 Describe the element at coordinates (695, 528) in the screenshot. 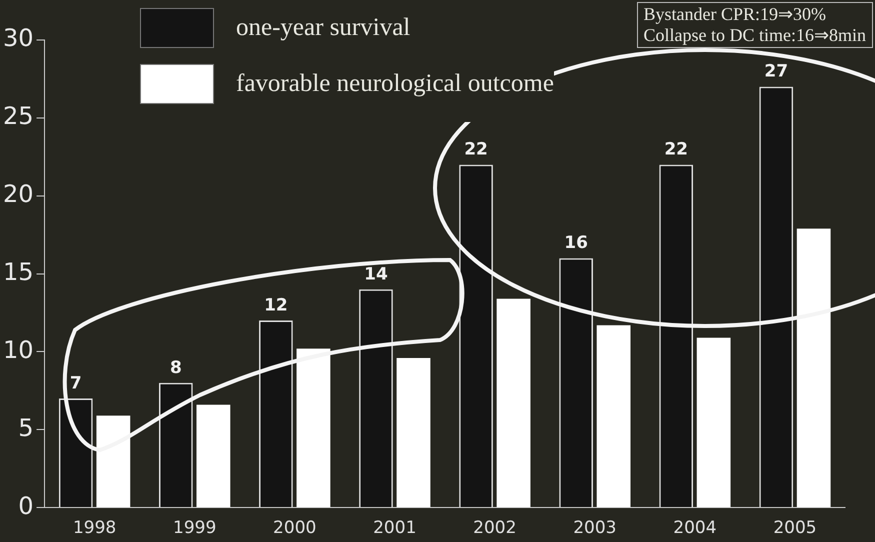

I see `x-tick-label: 2004` at that location.